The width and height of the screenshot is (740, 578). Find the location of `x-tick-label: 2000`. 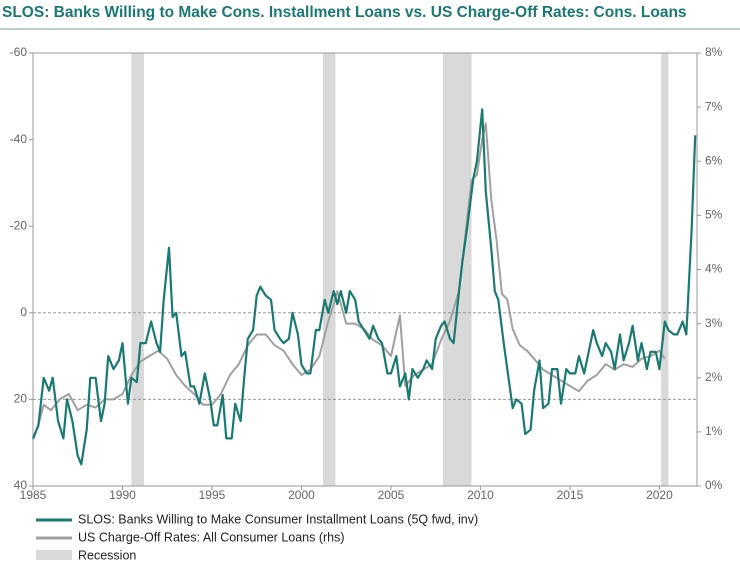

x-tick-label: 2000 is located at coordinates (301, 495).